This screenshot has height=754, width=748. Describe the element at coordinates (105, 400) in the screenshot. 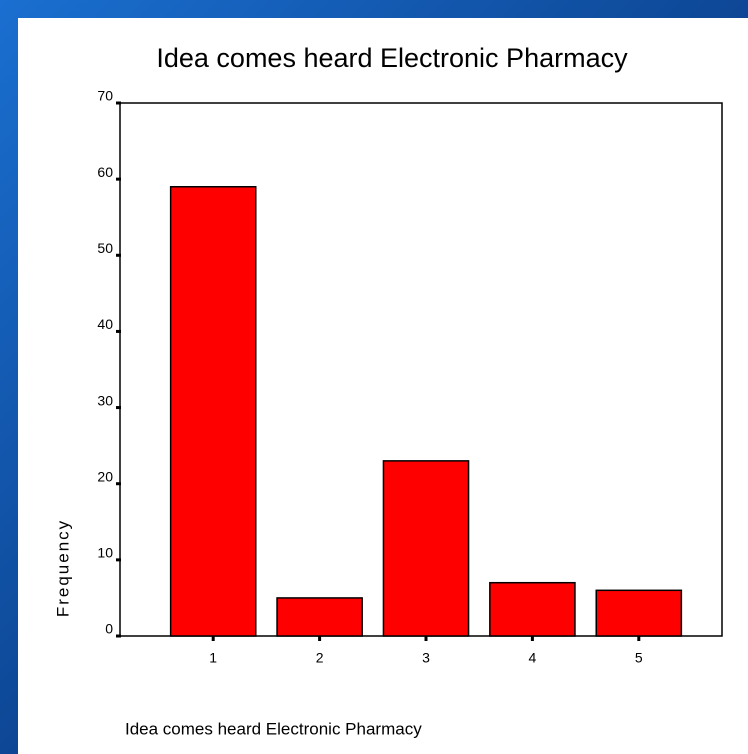

I see `y-tick-label: 30` at that location.